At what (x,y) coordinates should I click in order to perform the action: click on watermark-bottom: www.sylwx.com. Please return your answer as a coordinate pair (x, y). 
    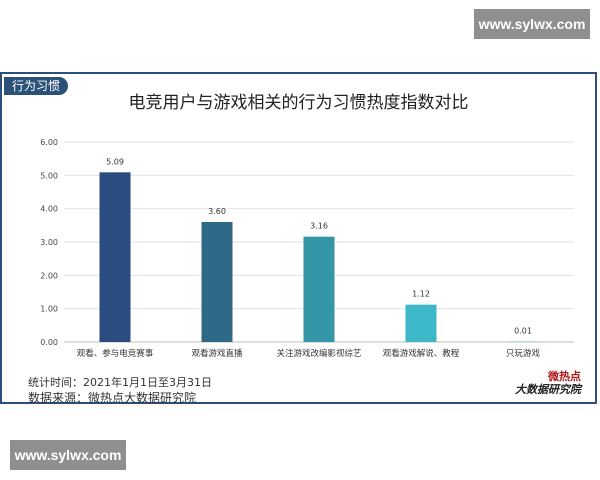
    Looking at the image, I should click on (68, 455).